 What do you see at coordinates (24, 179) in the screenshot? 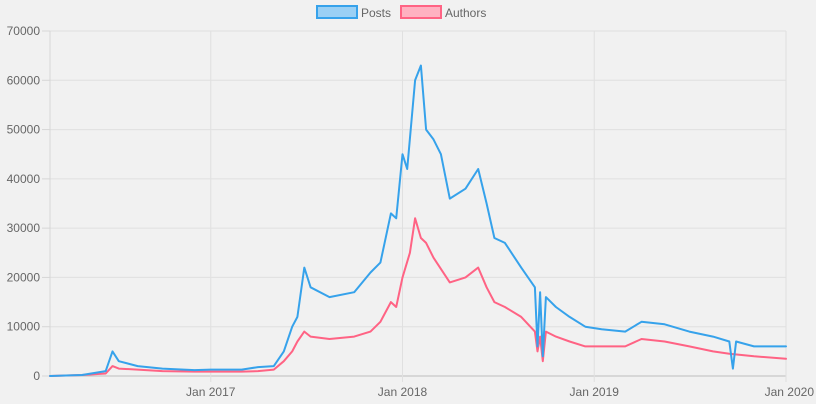
I see `y-tick-label: 40000` at bounding box center [24, 179].